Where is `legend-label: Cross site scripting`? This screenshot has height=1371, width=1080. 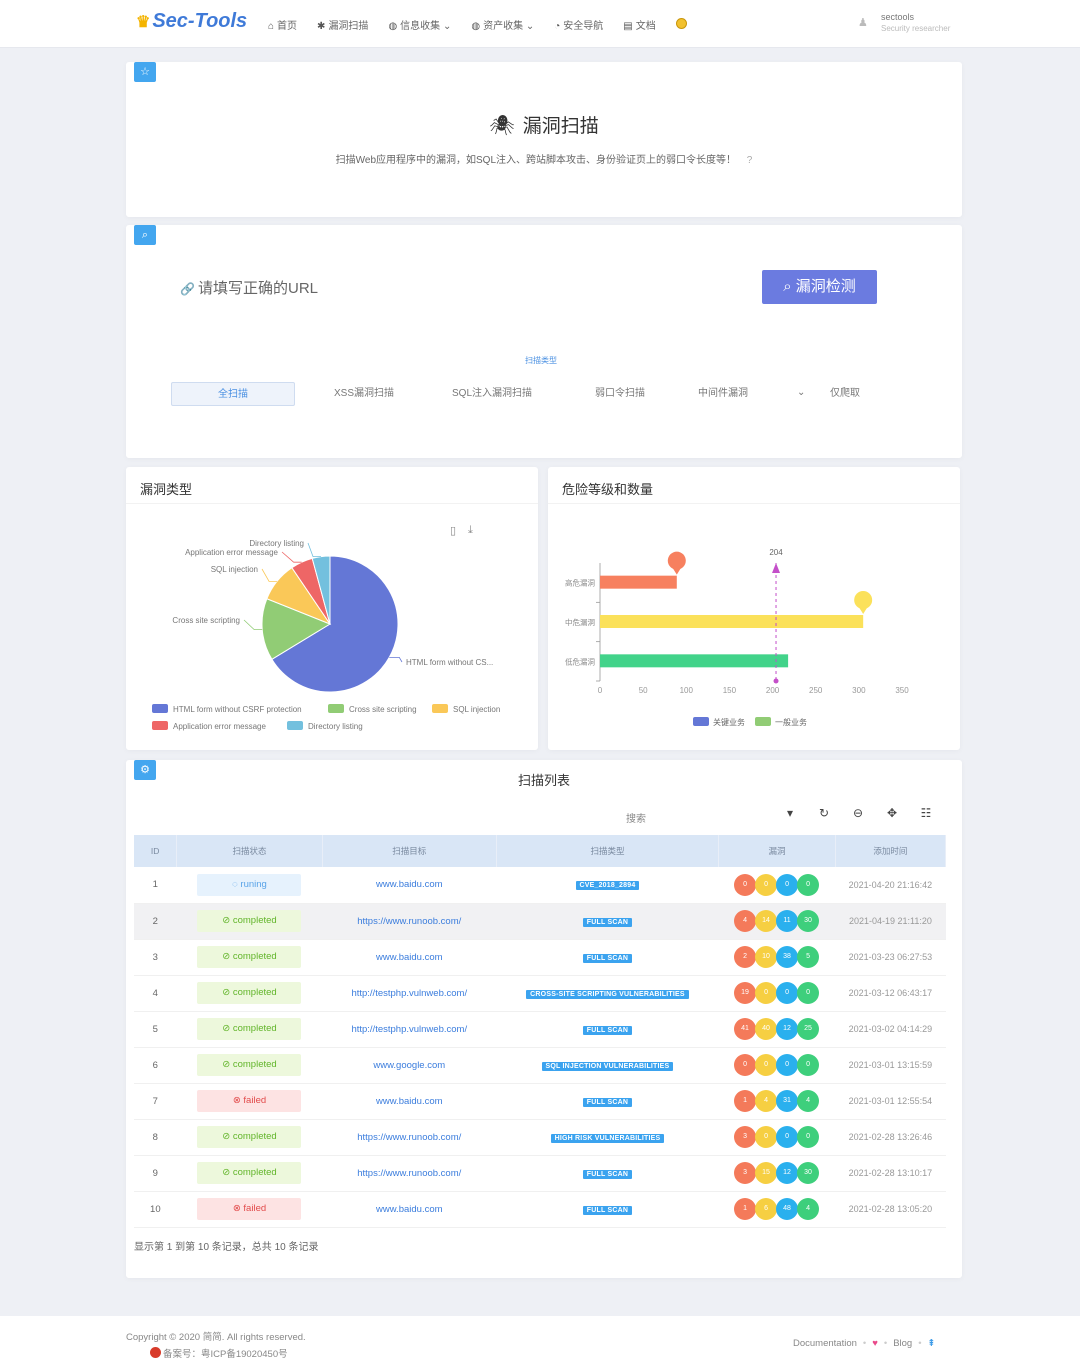 legend-label: Cross site scripting is located at coordinates (383, 709).